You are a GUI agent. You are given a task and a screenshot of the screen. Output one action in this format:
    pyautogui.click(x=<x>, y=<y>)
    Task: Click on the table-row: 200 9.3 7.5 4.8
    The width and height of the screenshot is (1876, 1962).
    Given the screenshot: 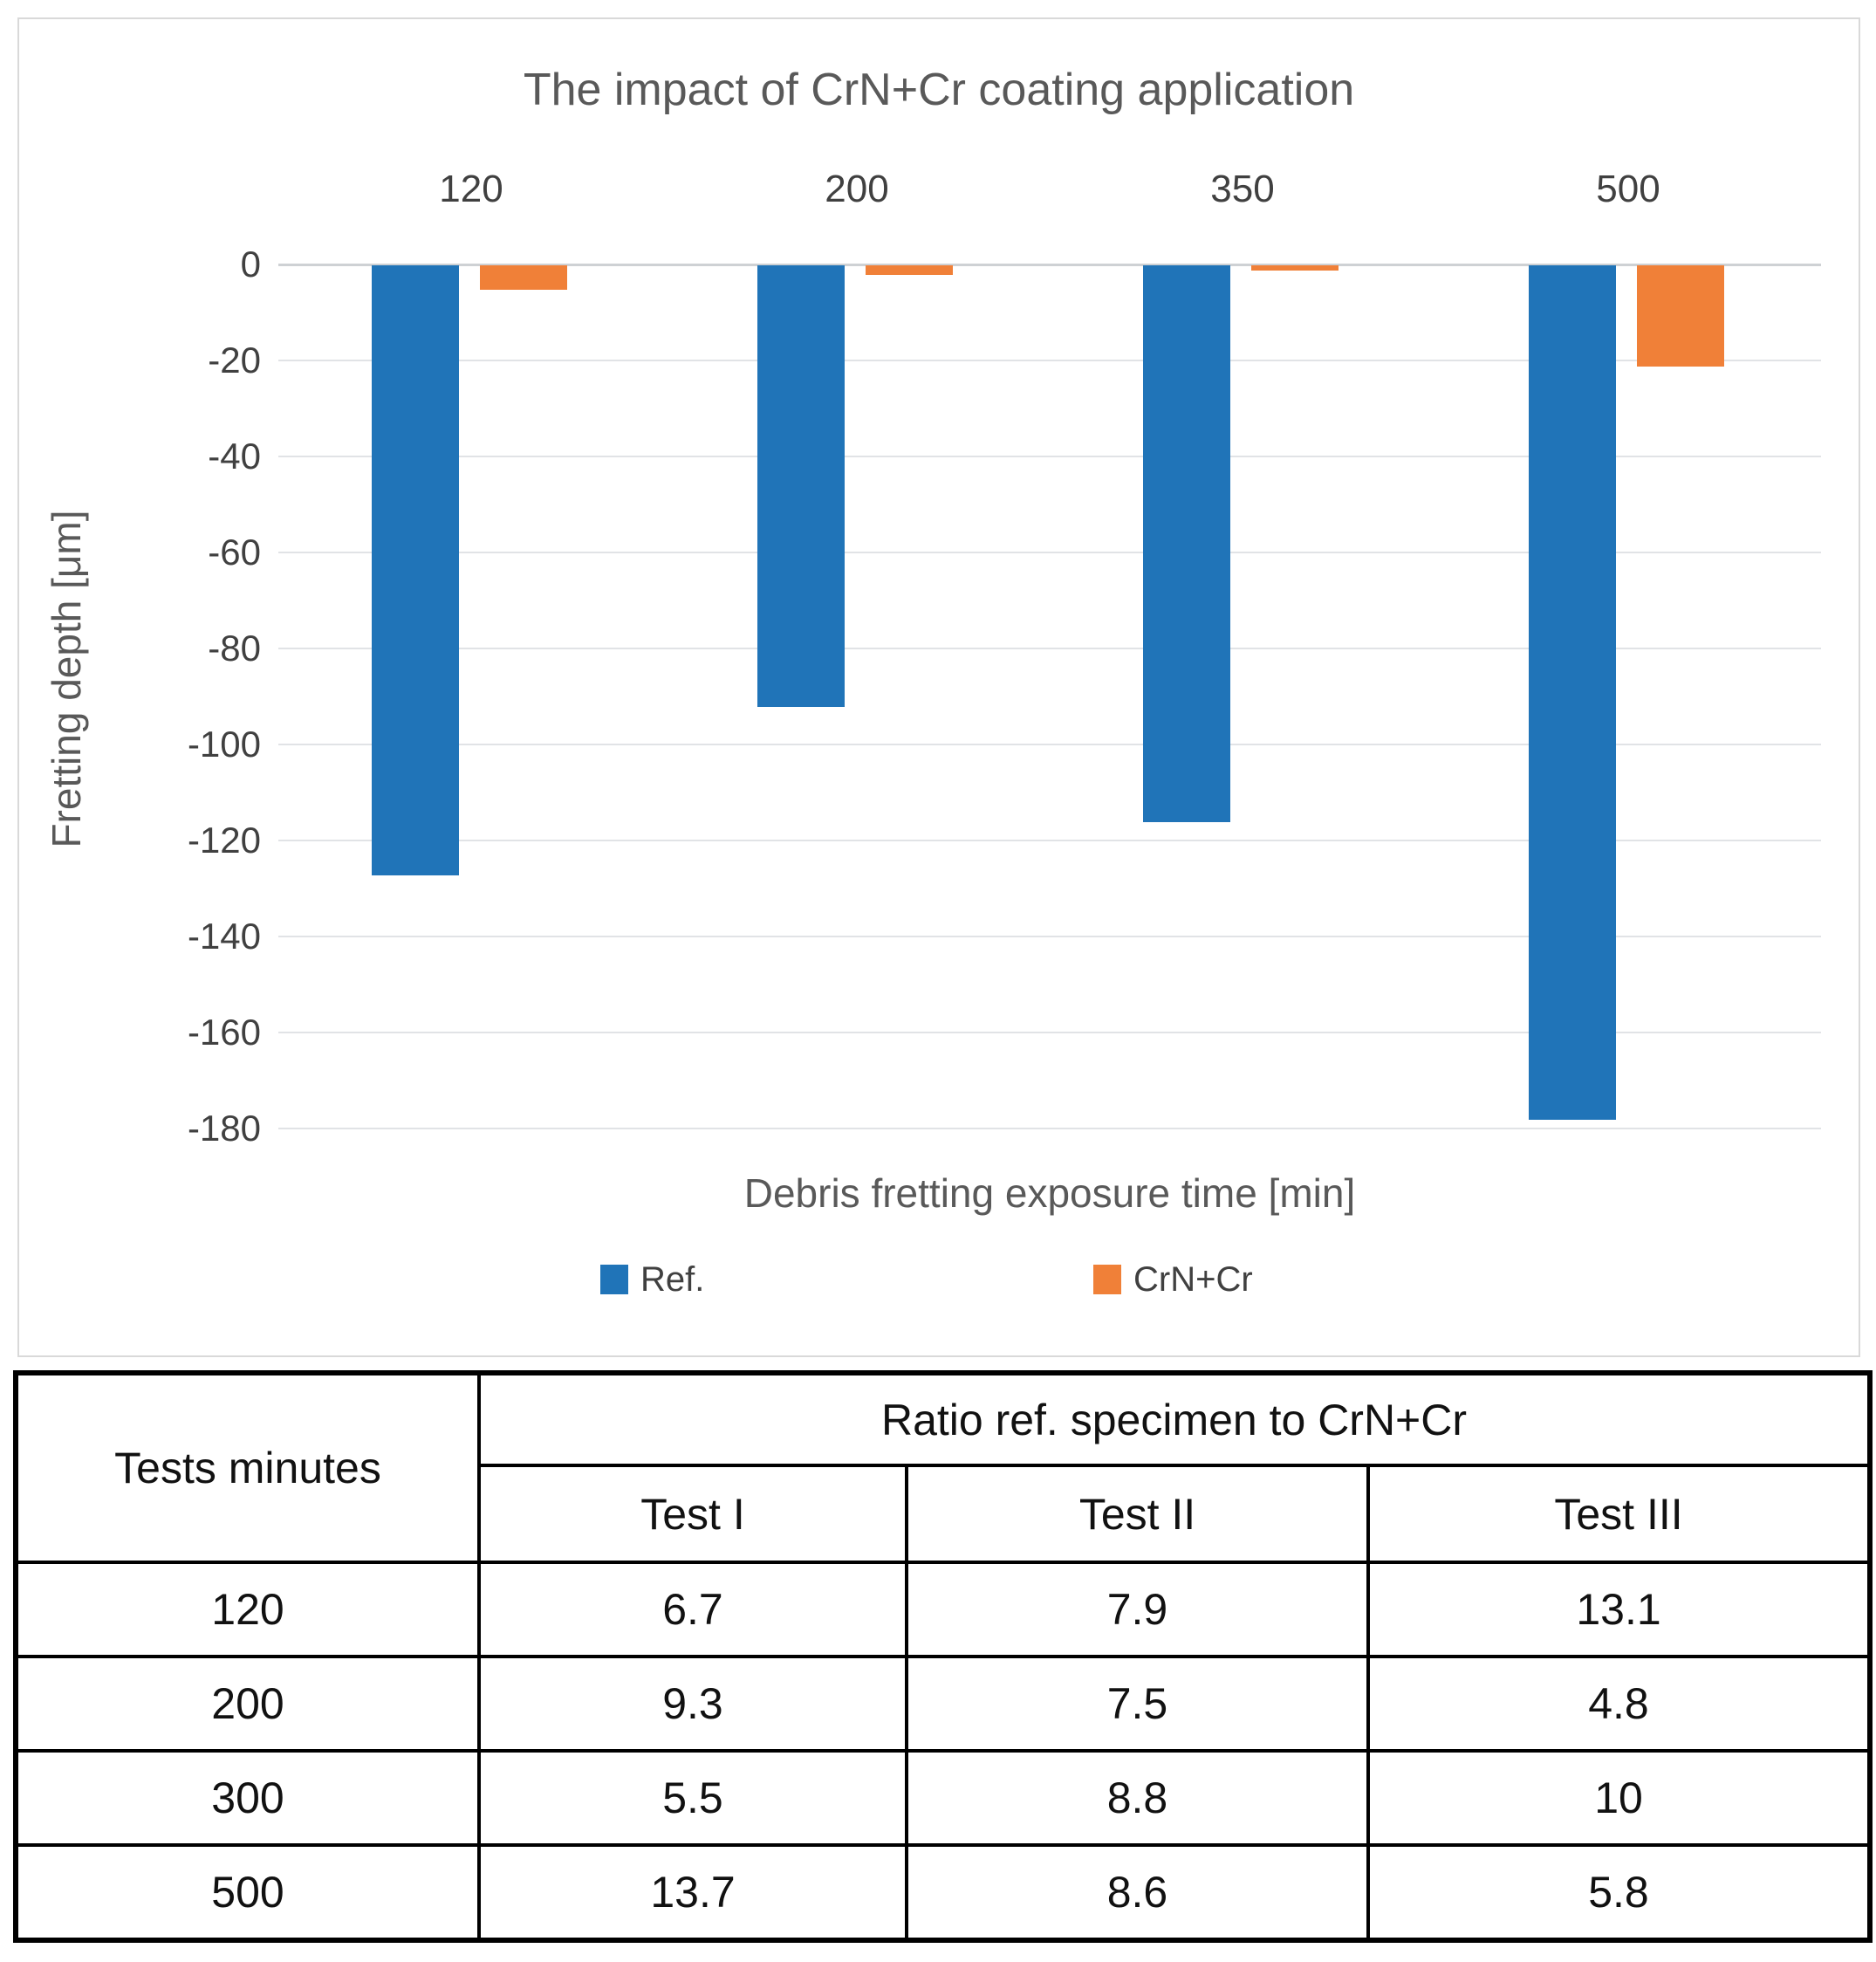 What is the action you would take?
    pyautogui.click(x=943, y=1704)
    